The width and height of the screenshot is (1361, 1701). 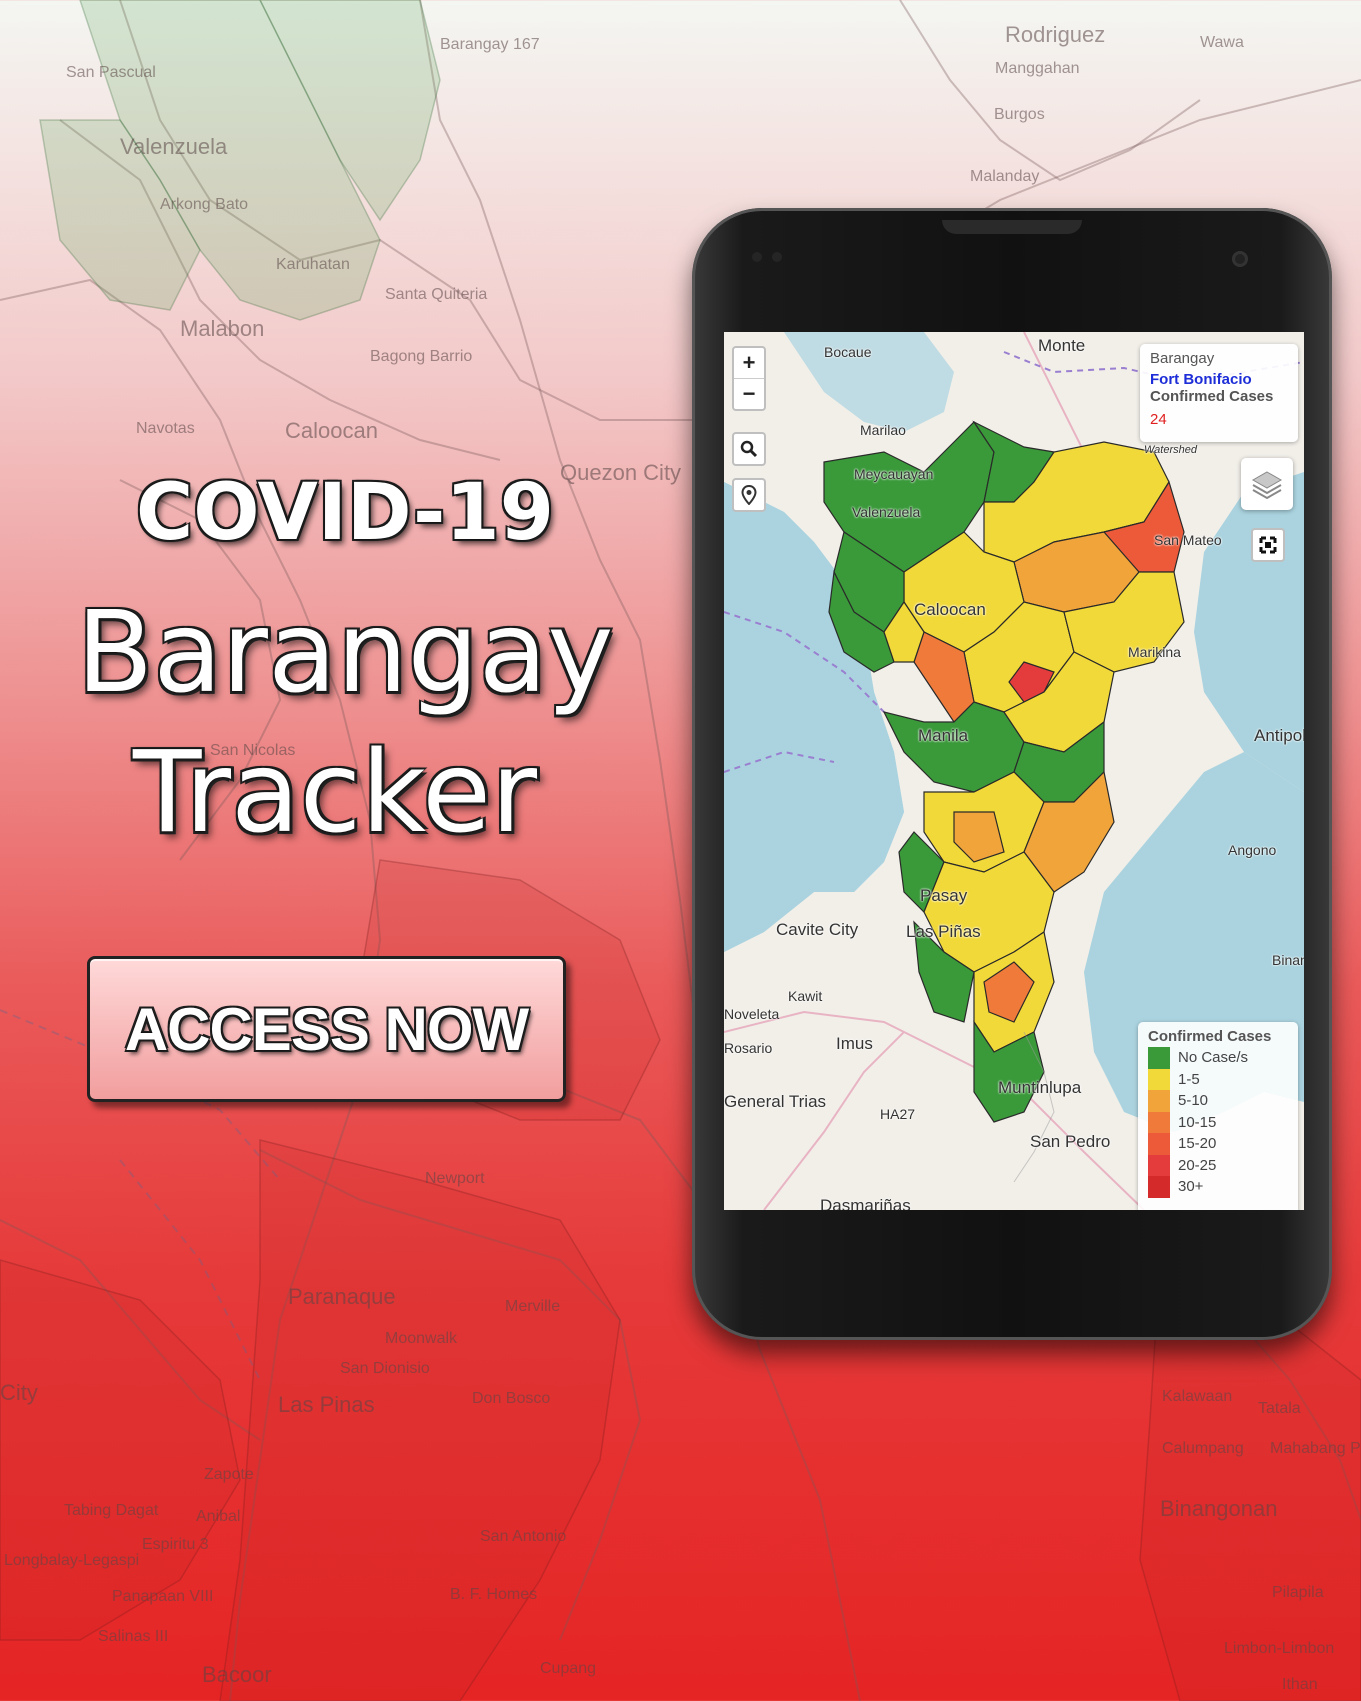 I want to click on bg-map-label: Salinas III, so click(x=133, y=1636).